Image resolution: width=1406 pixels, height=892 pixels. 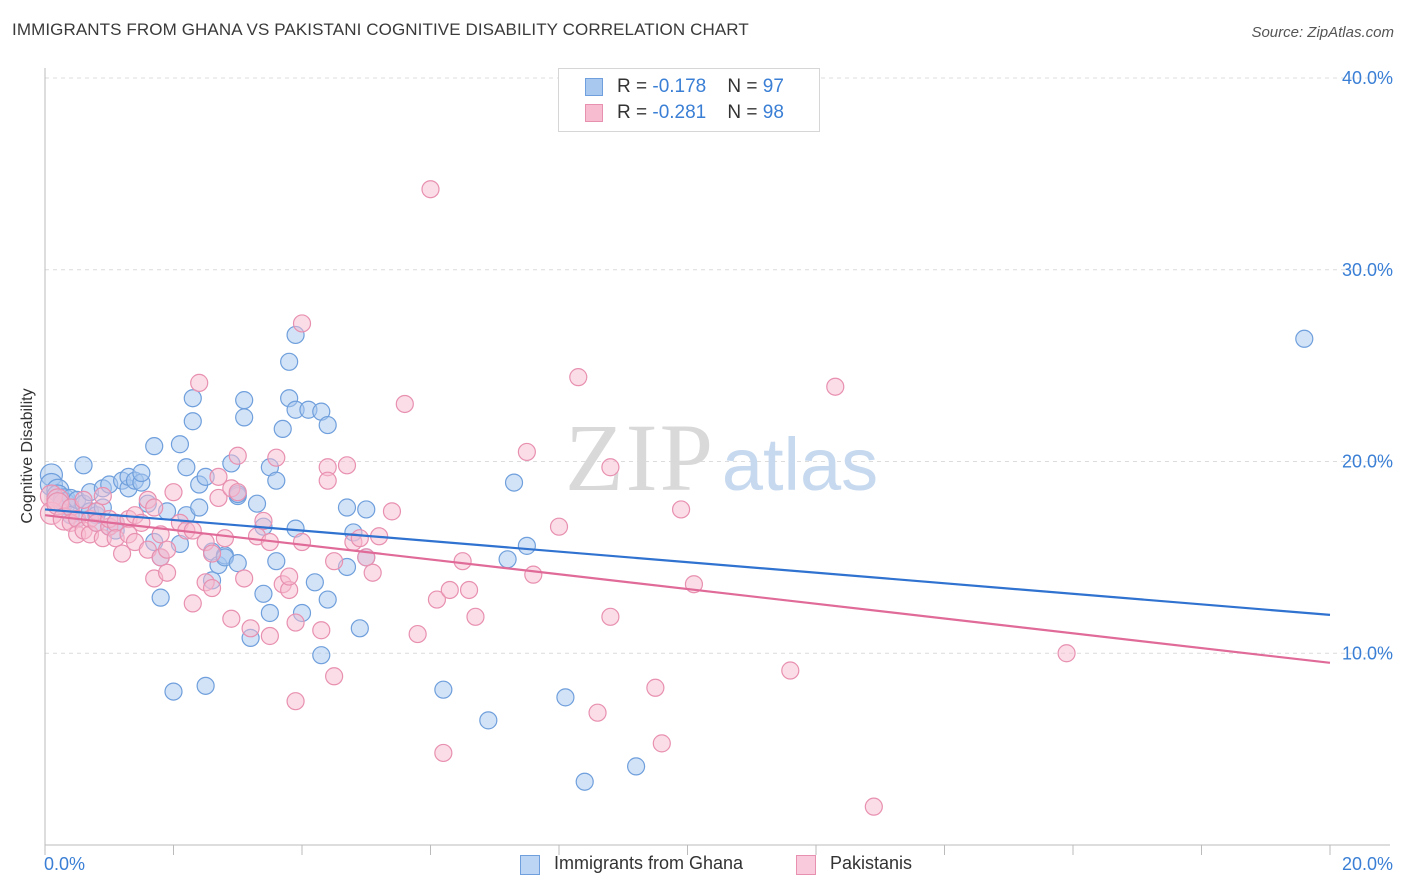 I want to click on y-tick-label: 40.0%, so click(x=1367, y=78).